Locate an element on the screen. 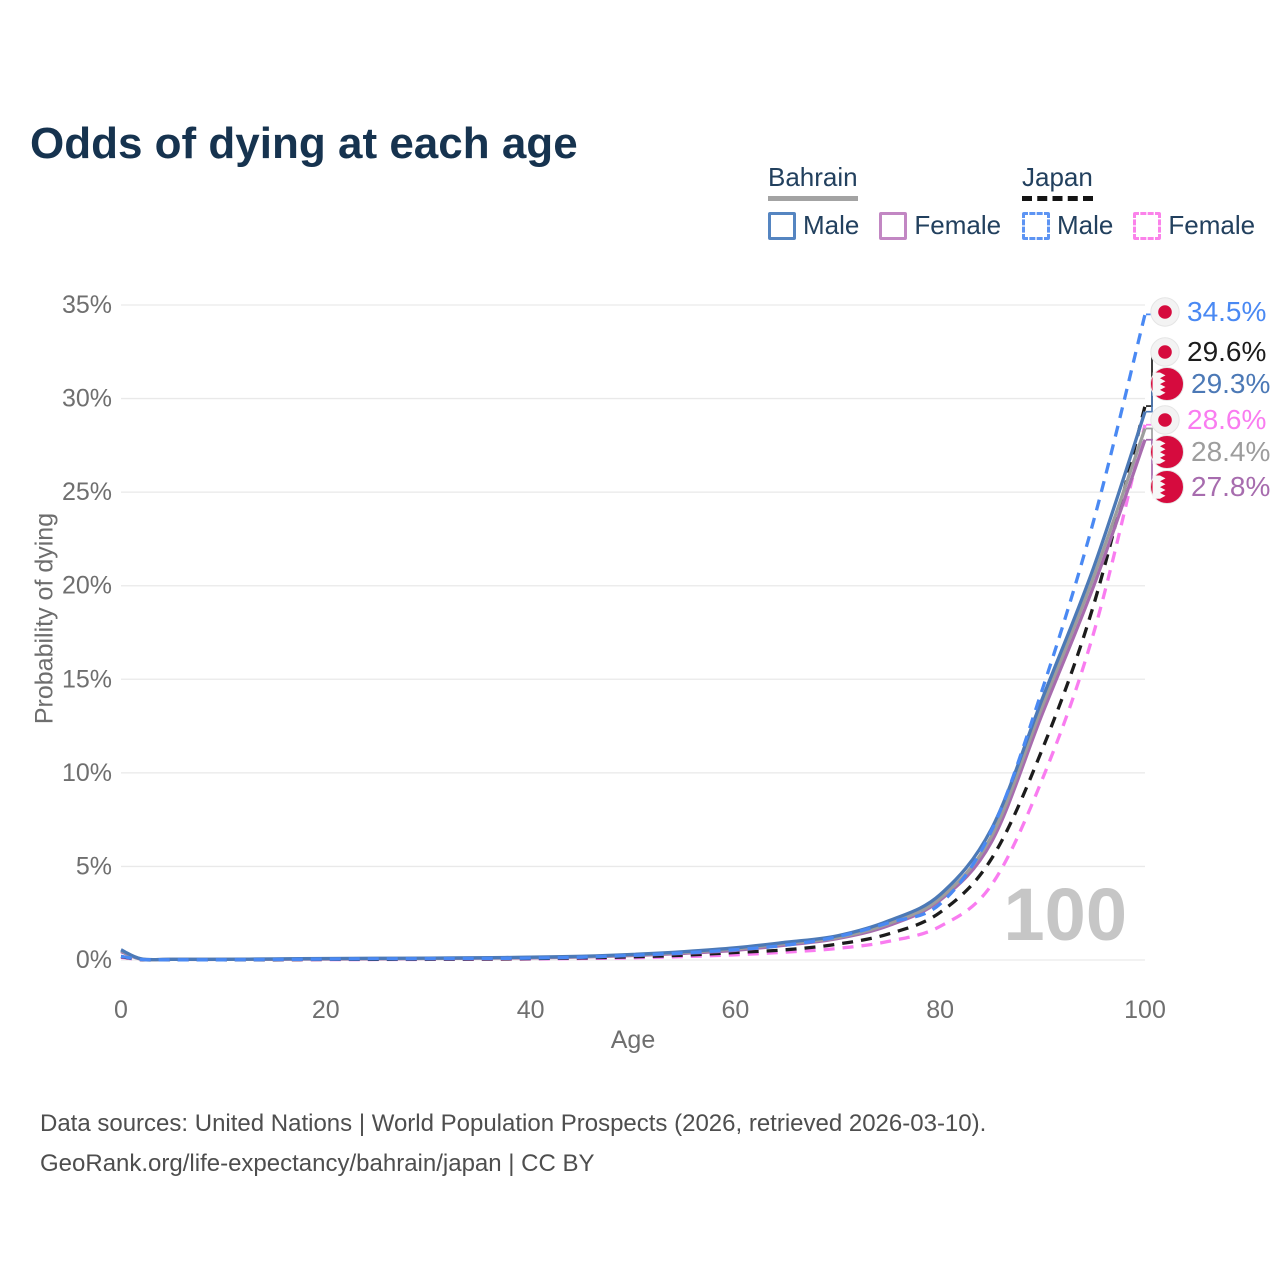 Image resolution: width=1280 pixels, height=1280 pixels. x-tick-label: 0 is located at coordinates (121, 1010).